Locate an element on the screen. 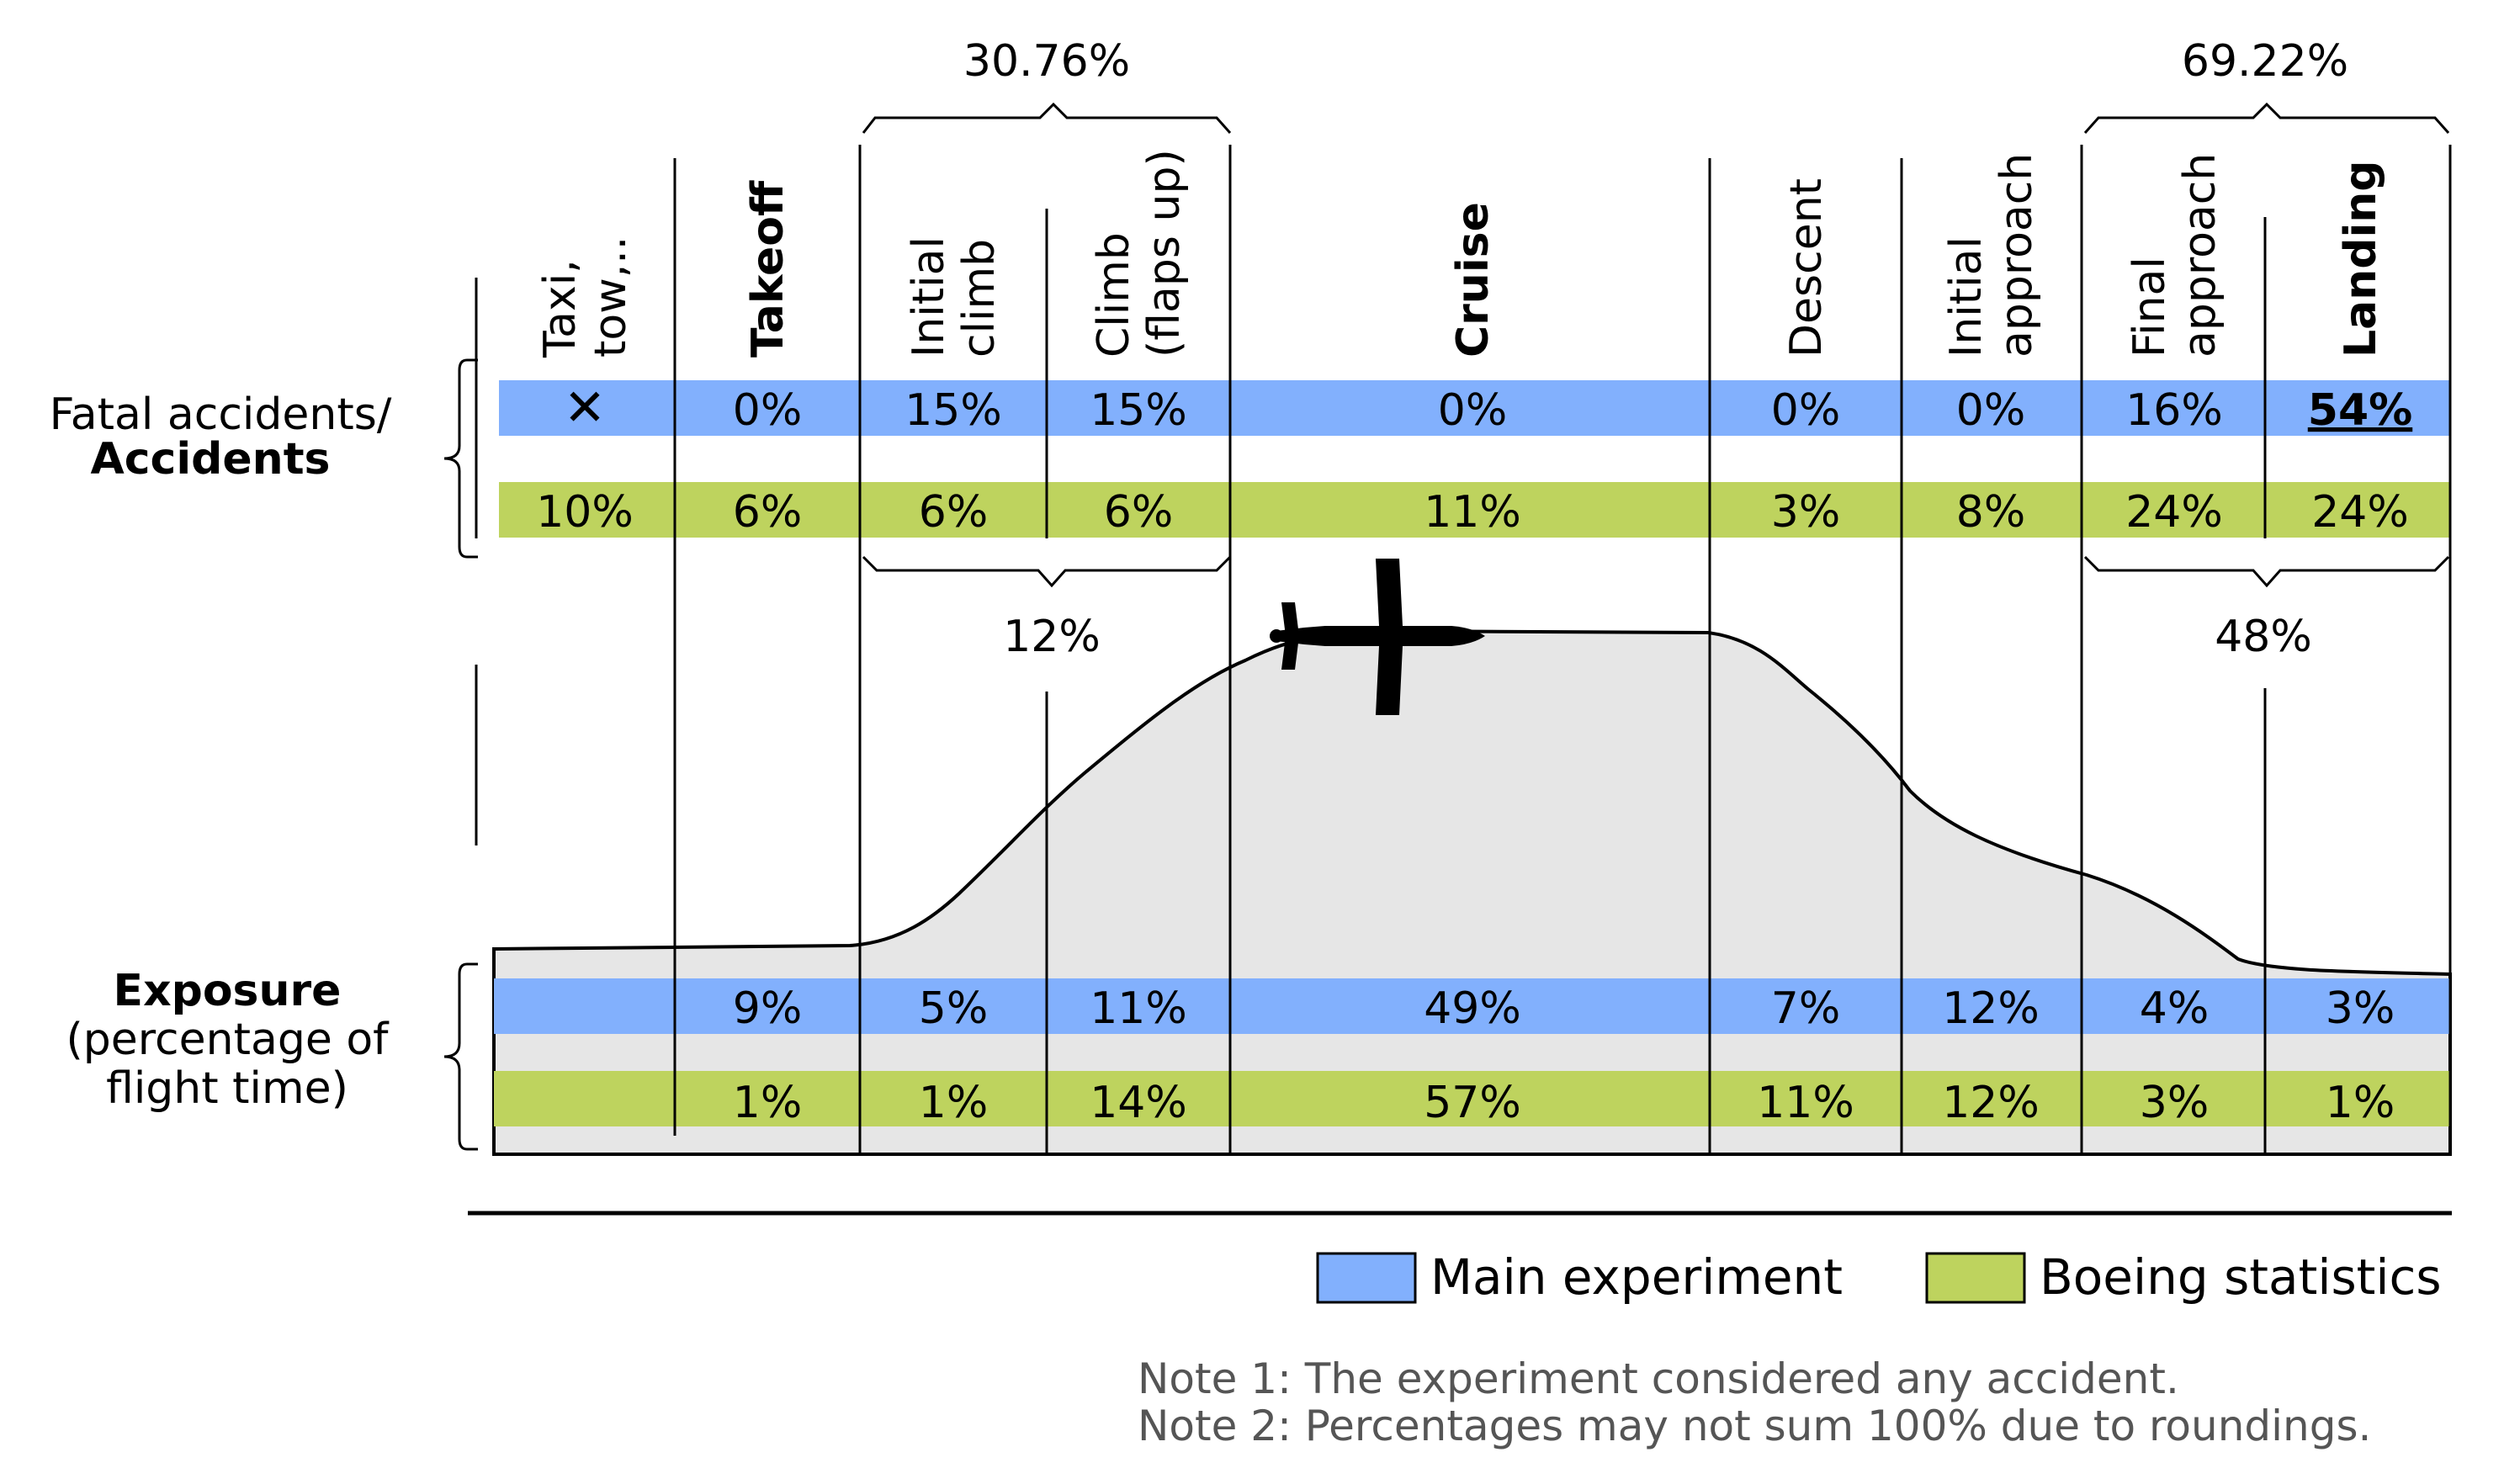 The width and height of the screenshot is (2504, 1484). exposure-main-bar is located at coordinates (1472, 1006).